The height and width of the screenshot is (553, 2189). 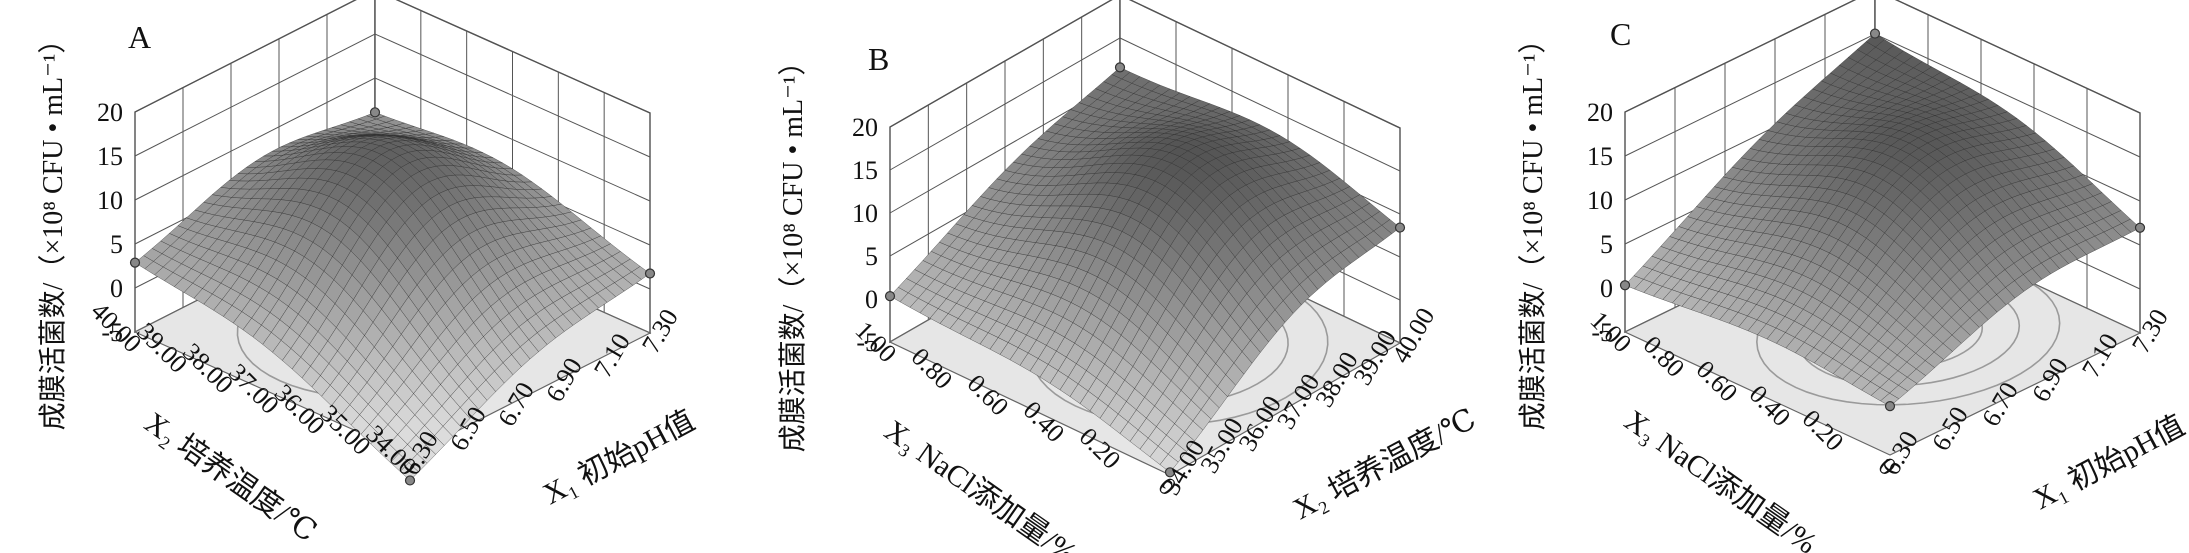 I want to click on panel-label: B, so click(x=878, y=59).